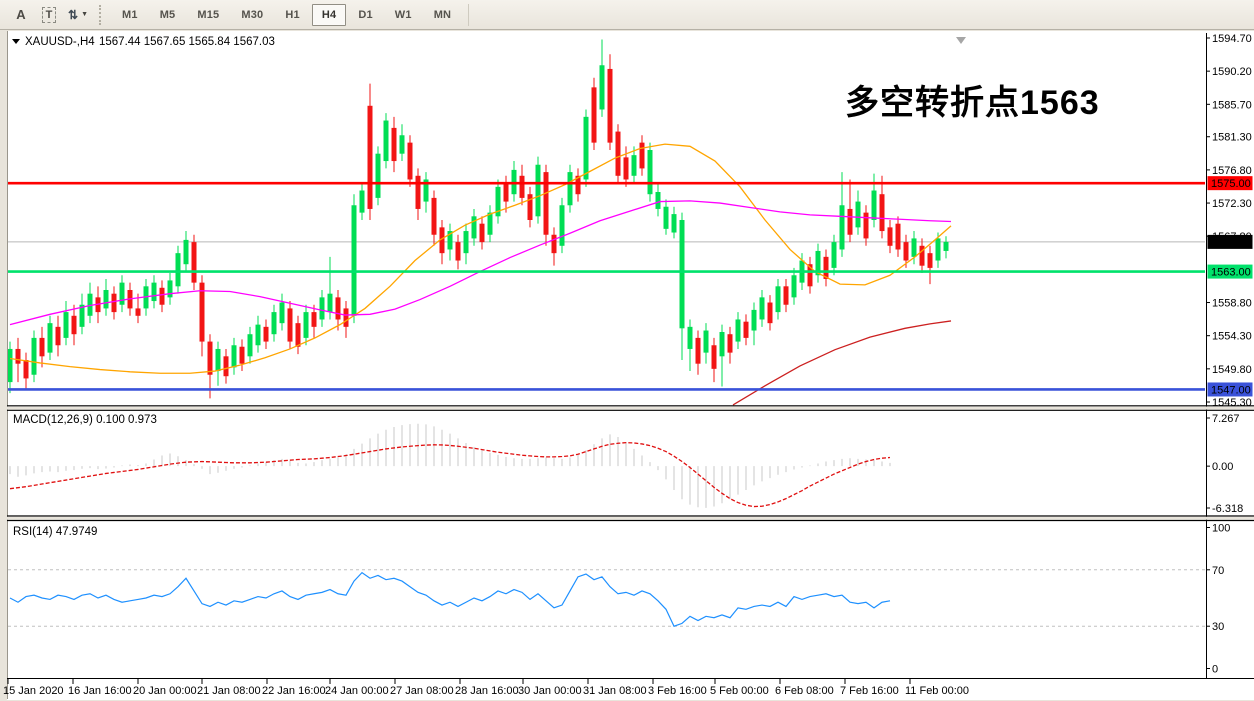 This screenshot has height=701, width=1254. What do you see at coordinates (1232, 370) in the screenshot?
I see `price-tick-label: 1549.80` at bounding box center [1232, 370].